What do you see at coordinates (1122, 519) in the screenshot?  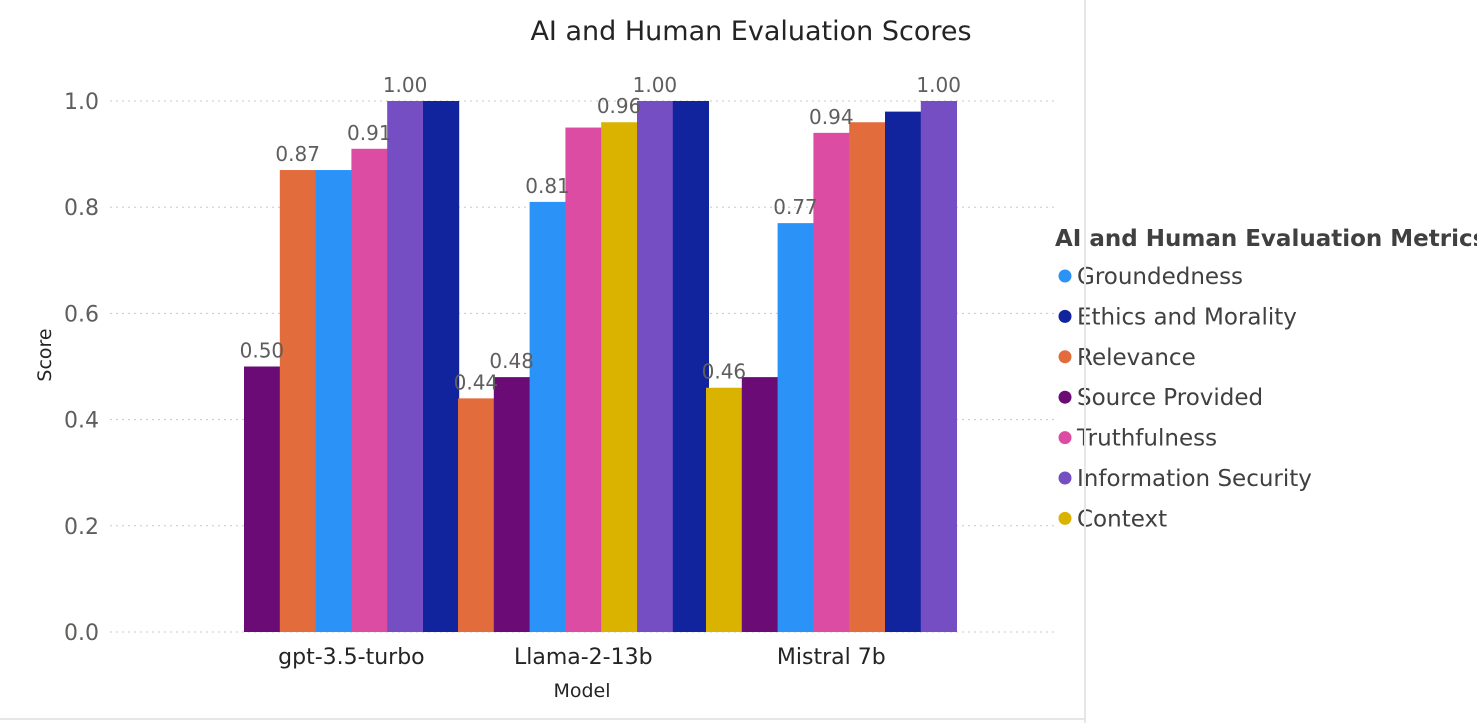 I see `legend-item-label: Context` at bounding box center [1122, 519].